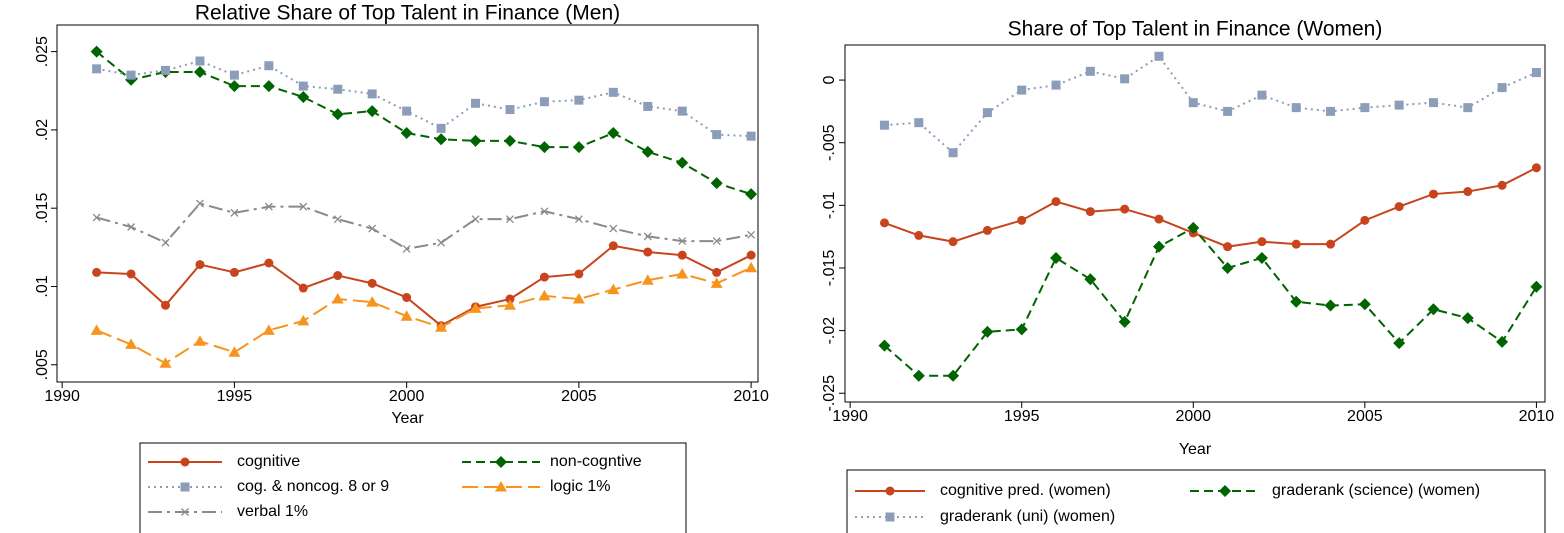 The image size is (1564, 533). I want to click on y-tick-label: -.02, so click(829, 331).